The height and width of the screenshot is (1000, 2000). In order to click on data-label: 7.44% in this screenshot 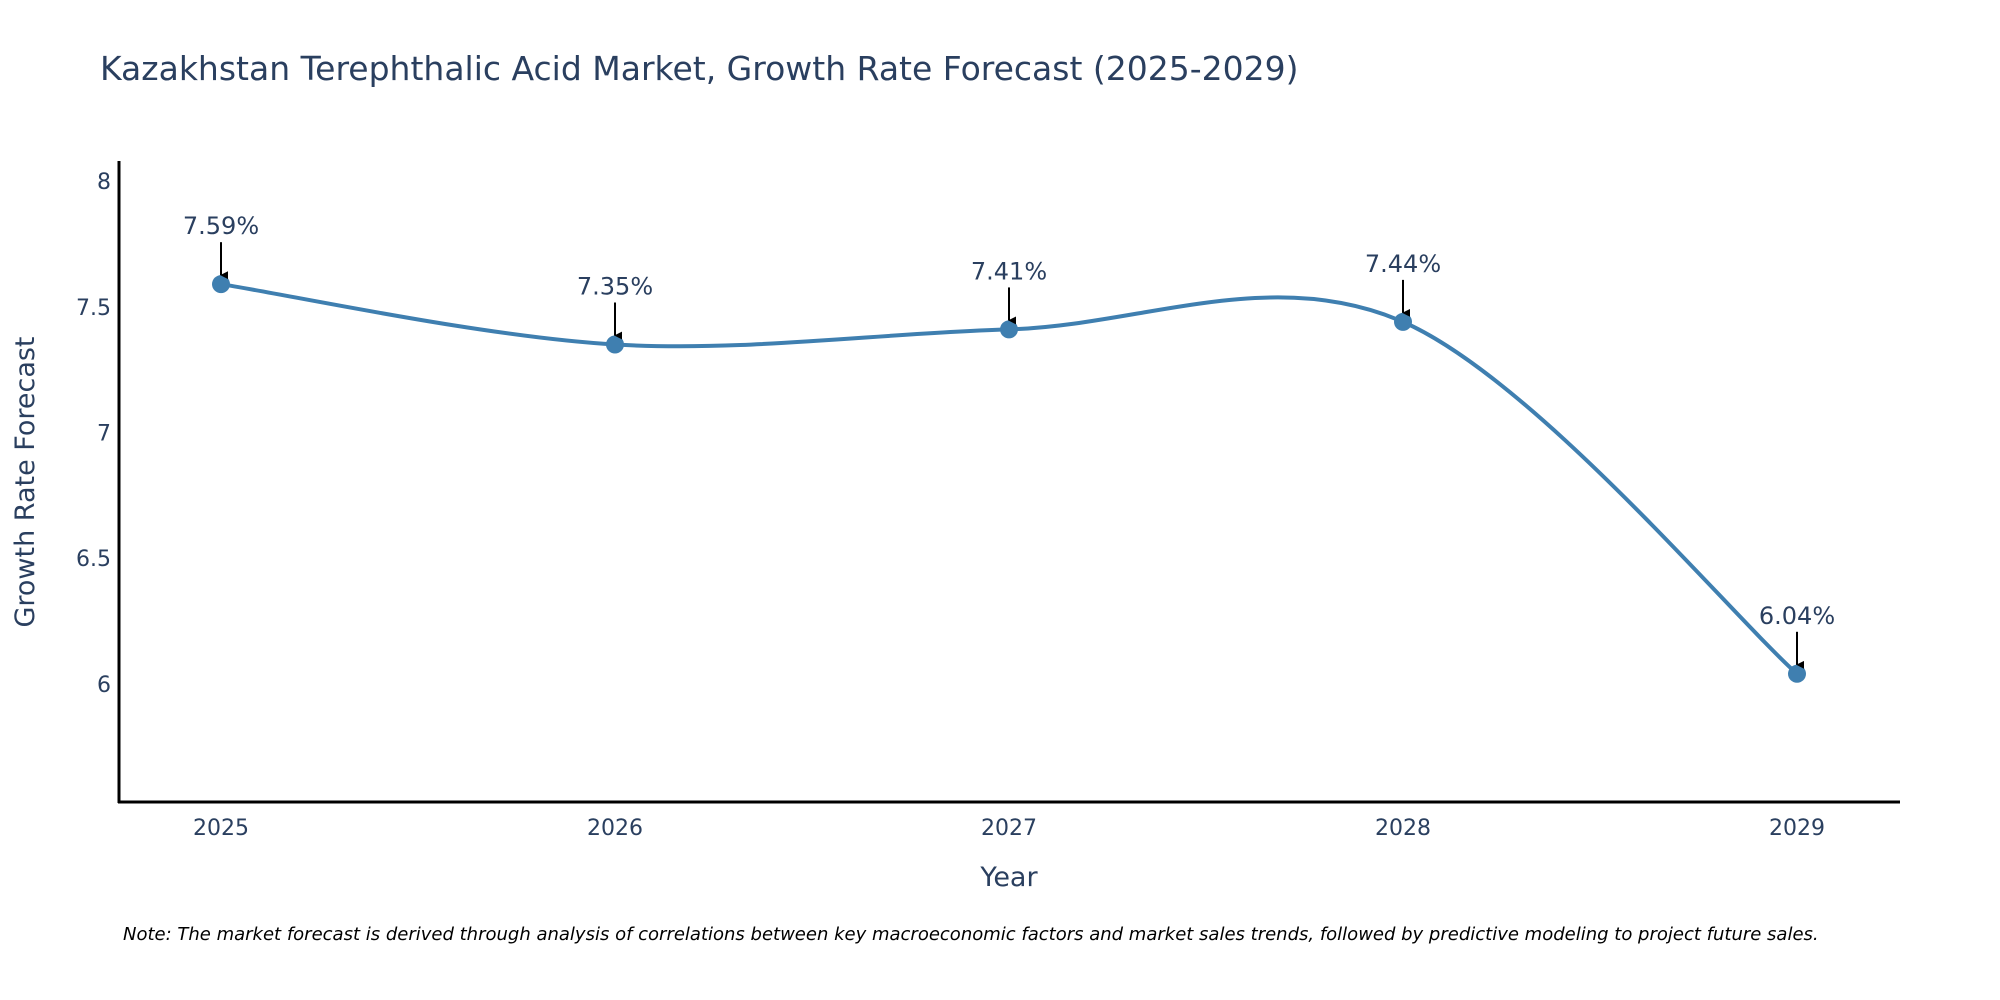, I will do `click(1403, 264)`.